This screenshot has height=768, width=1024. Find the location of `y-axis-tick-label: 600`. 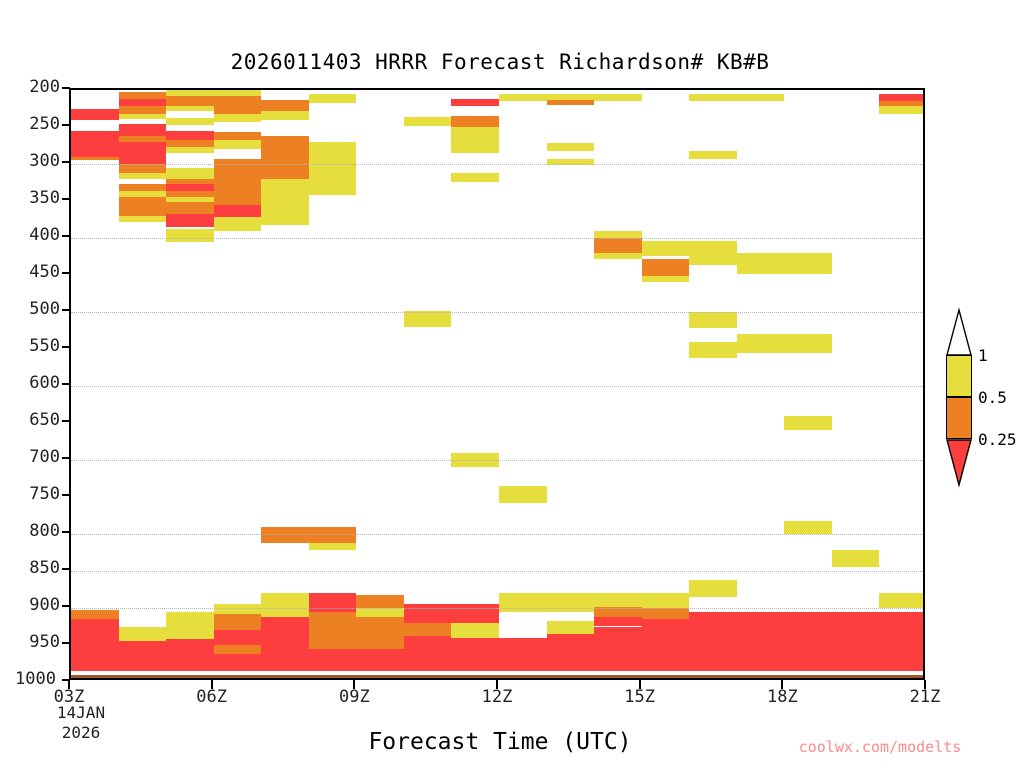

y-axis-tick-label: 600 is located at coordinates (44, 383).